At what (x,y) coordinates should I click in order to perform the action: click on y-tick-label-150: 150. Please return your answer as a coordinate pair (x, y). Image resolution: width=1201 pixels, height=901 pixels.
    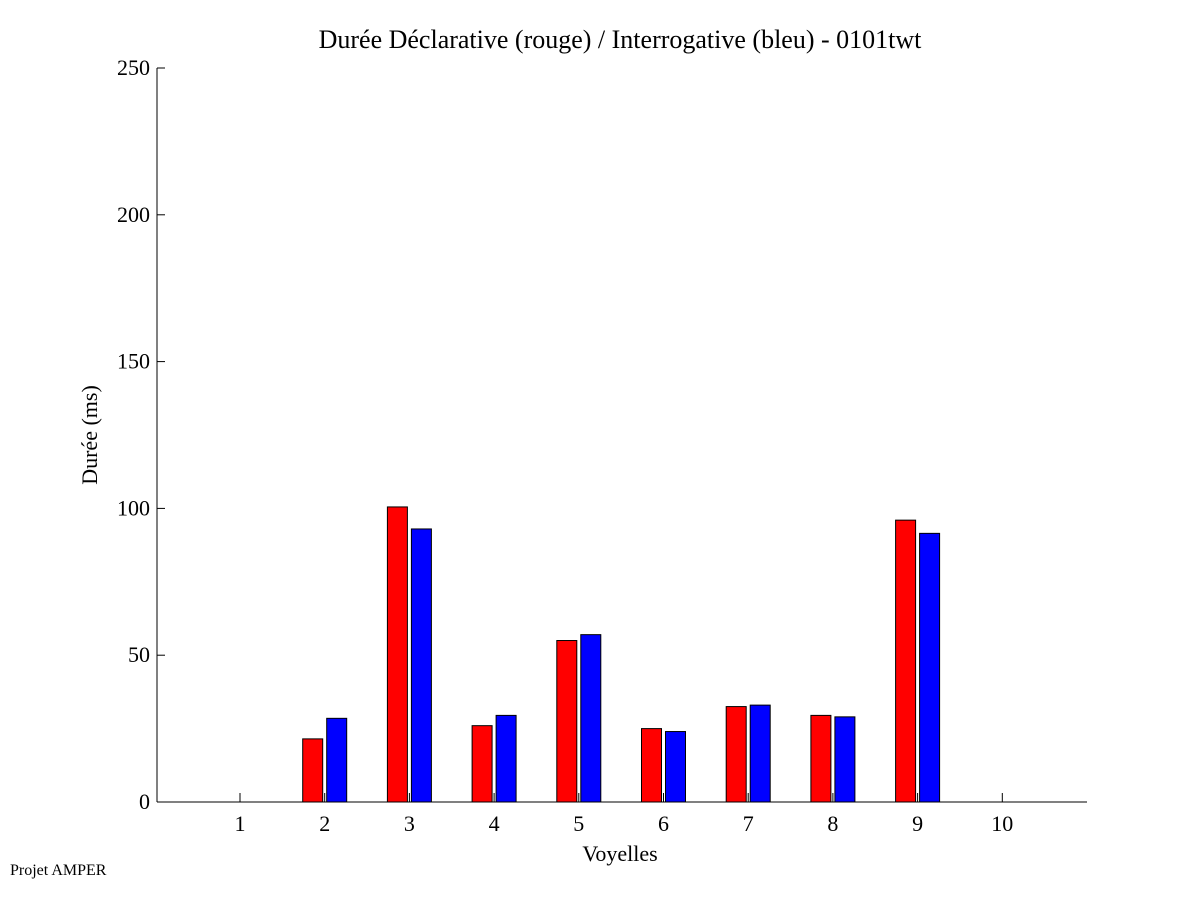
    Looking at the image, I should click on (133, 361).